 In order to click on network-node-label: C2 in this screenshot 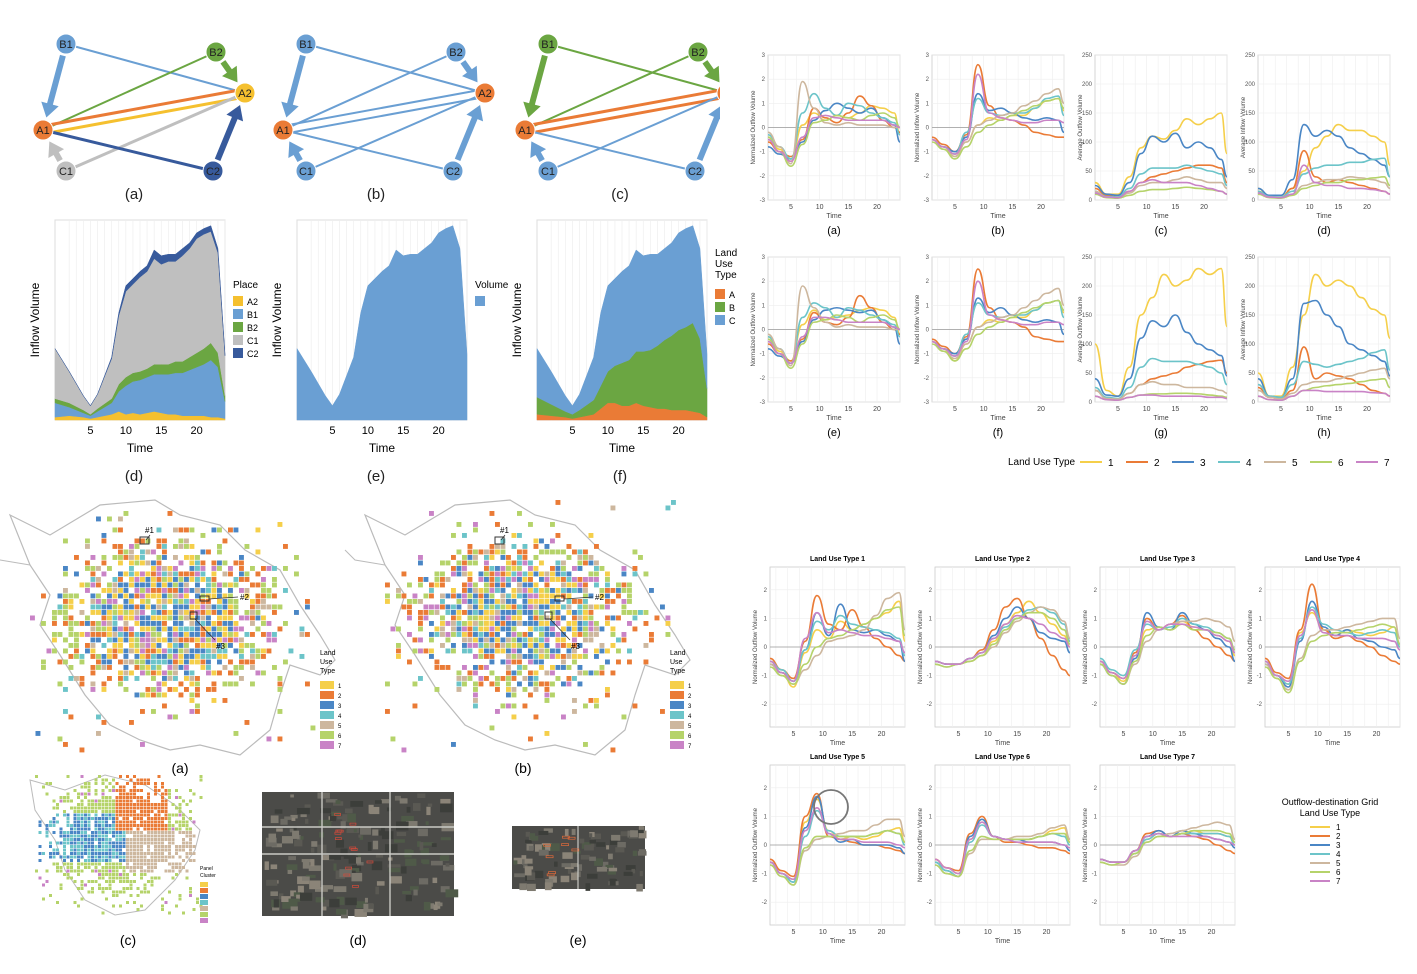, I will do `click(213, 172)`.